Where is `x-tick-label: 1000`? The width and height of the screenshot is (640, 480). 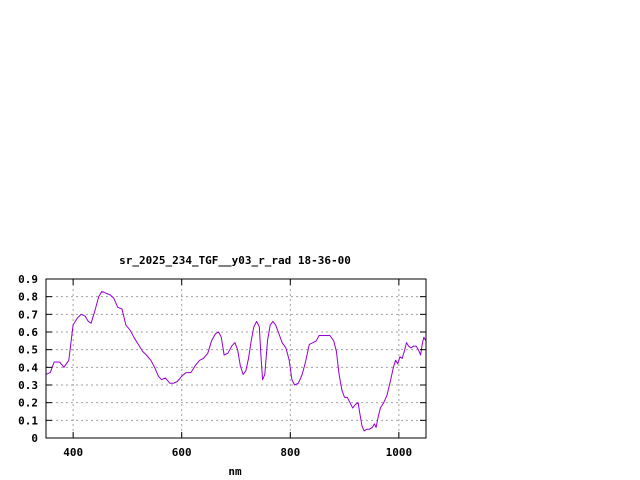
x-tick-label: 1000 is located at coordinates (399, 452).